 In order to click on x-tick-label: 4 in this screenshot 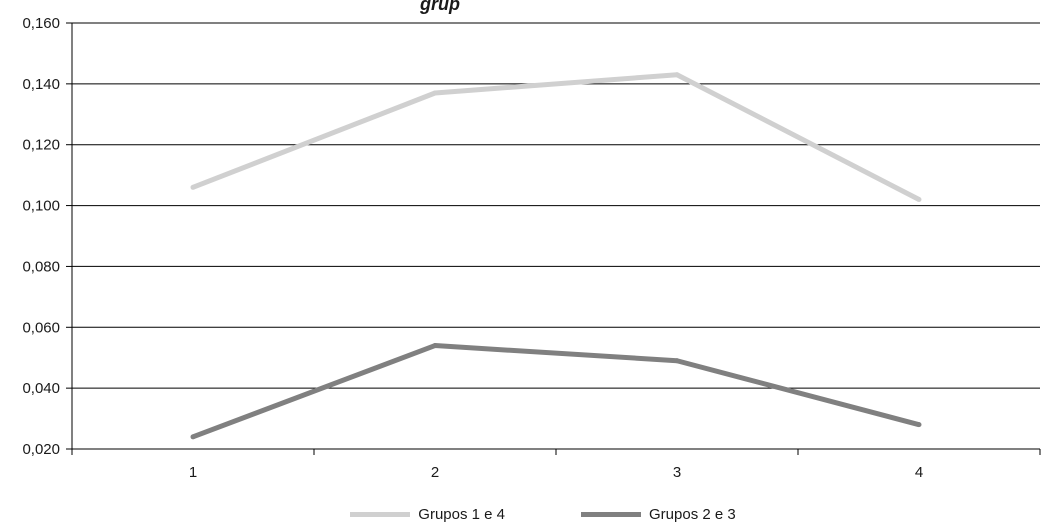, I will do `click(919, 472)`.